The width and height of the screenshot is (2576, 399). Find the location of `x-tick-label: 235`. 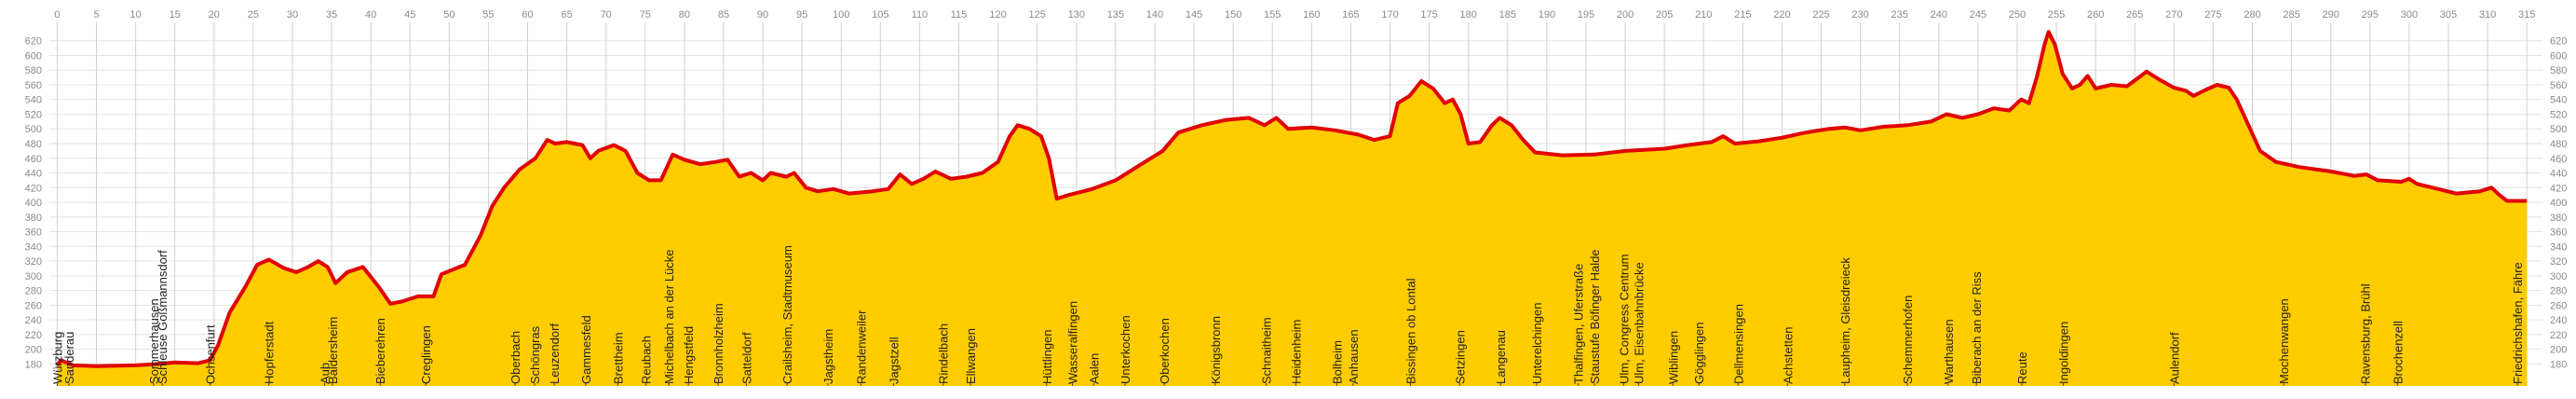

x-tick-label: 235 is located at coordinates (1899, 15).